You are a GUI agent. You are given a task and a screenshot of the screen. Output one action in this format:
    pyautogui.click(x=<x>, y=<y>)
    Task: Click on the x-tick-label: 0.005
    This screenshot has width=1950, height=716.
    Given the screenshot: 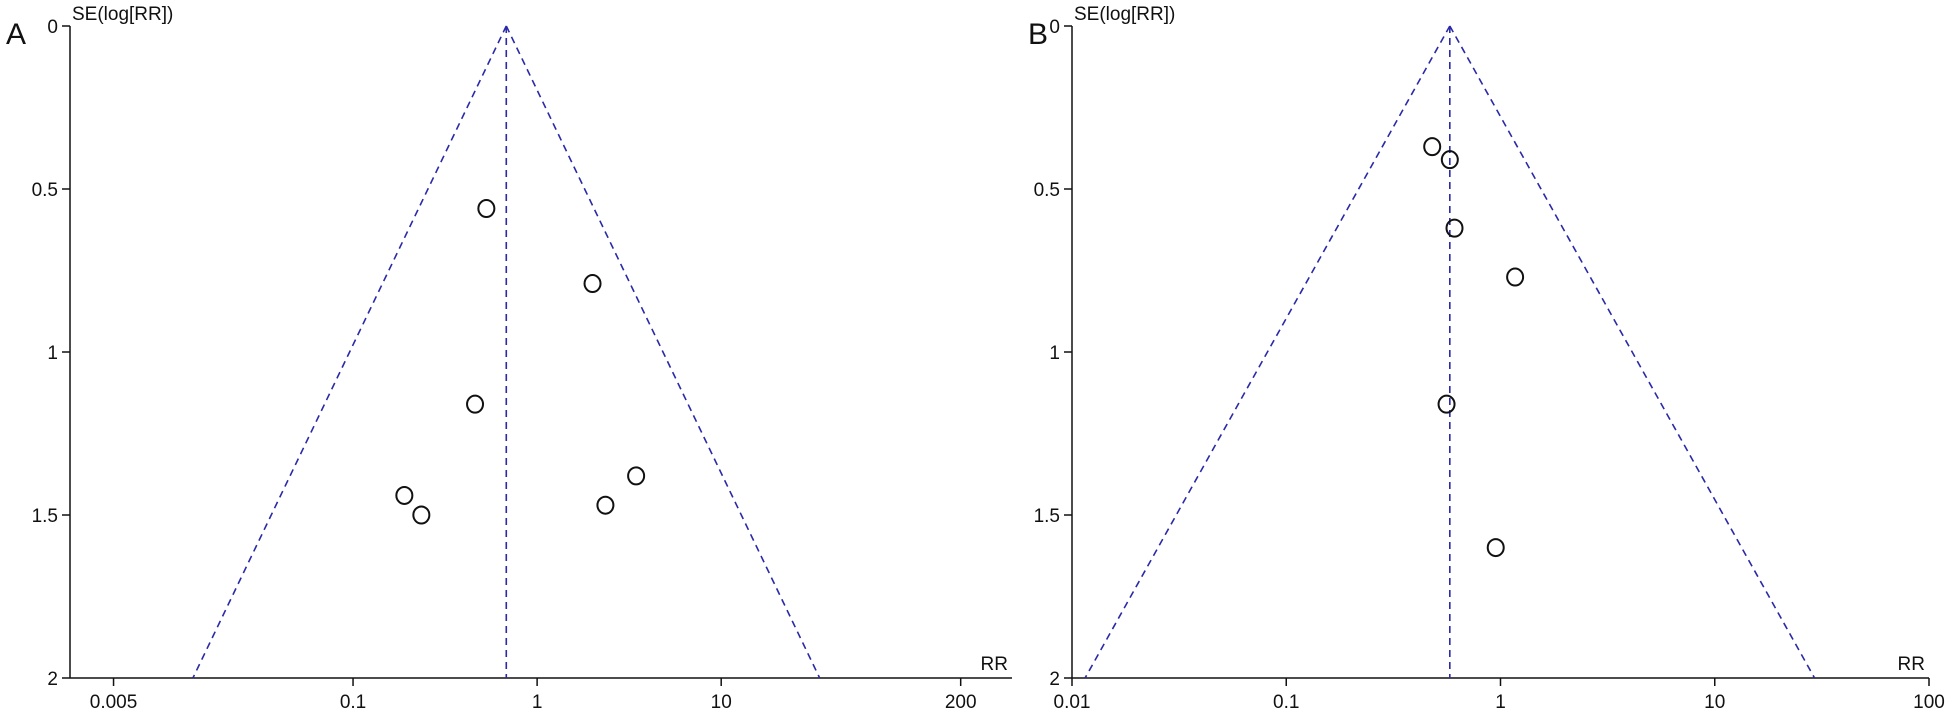 What is the action you would take?
    pyautogui.click(x=114, y=701)
    